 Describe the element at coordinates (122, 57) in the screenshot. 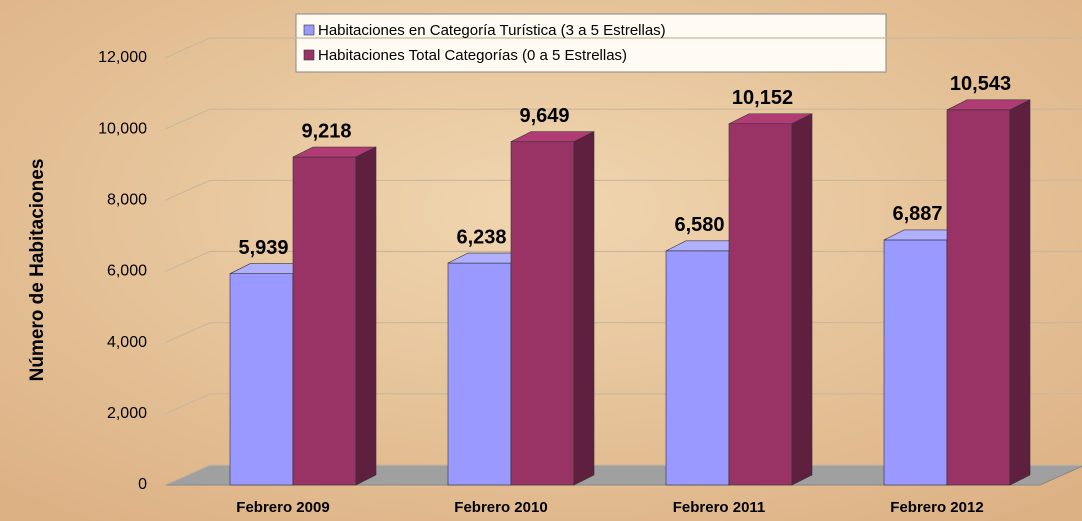

I see `y-tick-label: 12,000` at that location.